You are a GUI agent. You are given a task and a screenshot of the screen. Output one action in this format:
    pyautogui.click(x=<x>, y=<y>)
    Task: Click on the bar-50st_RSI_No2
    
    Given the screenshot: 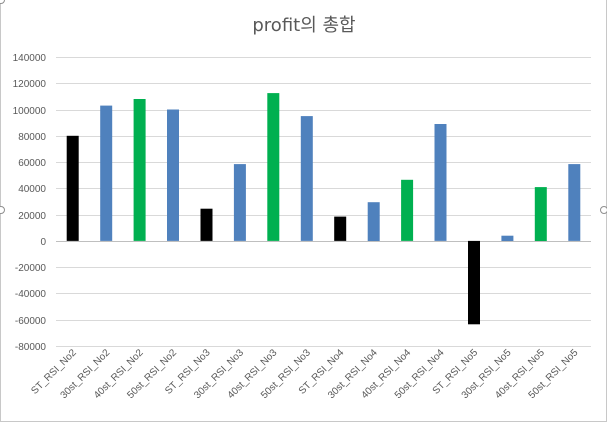 What is the action you would take?
    pyautogui.click(x=173, y=175)
    